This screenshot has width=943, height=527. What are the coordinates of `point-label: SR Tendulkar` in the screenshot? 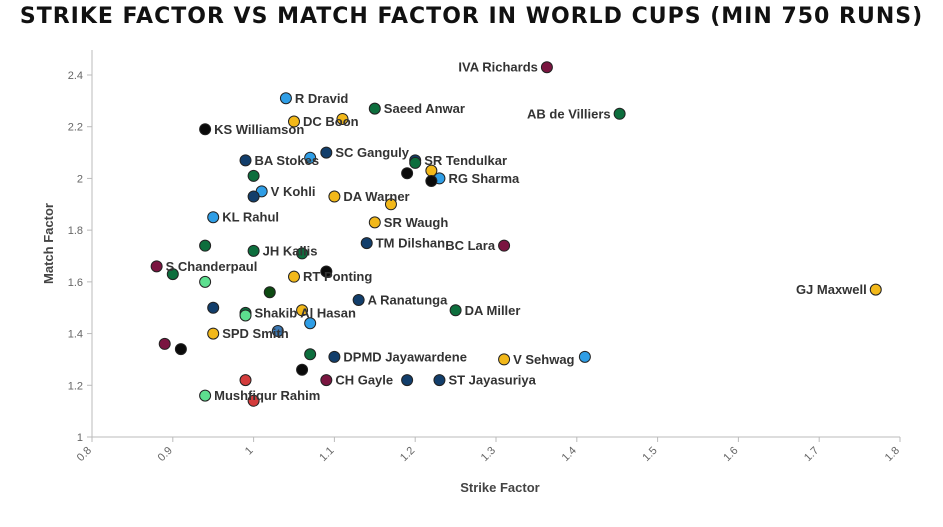 It's located at (465, 160).